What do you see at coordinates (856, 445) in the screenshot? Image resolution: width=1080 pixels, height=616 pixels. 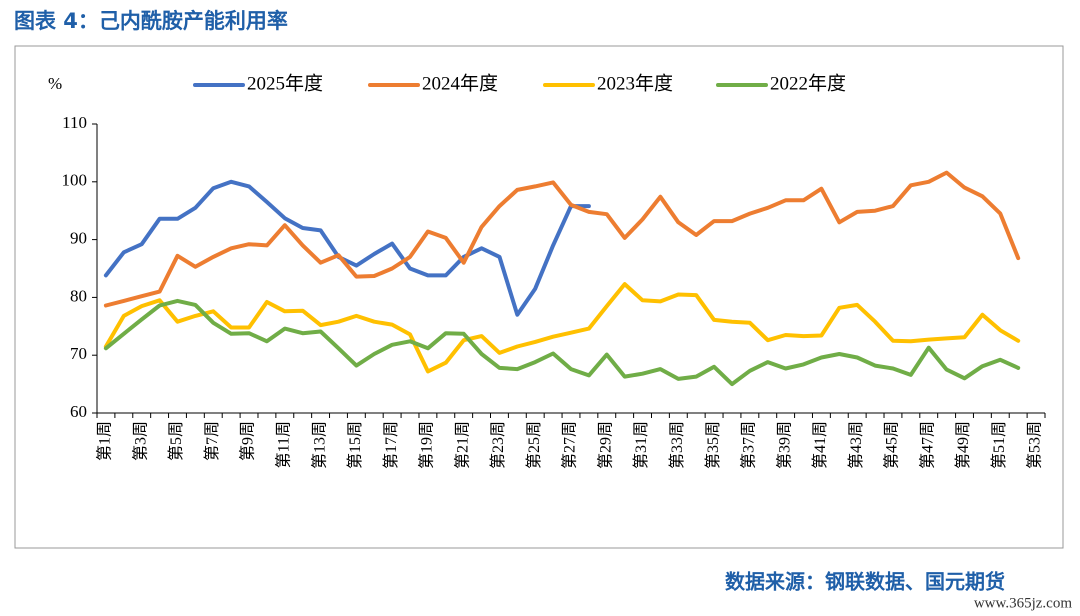 I see `x-tick-label: 第43周` at bounding box center [856, 445].